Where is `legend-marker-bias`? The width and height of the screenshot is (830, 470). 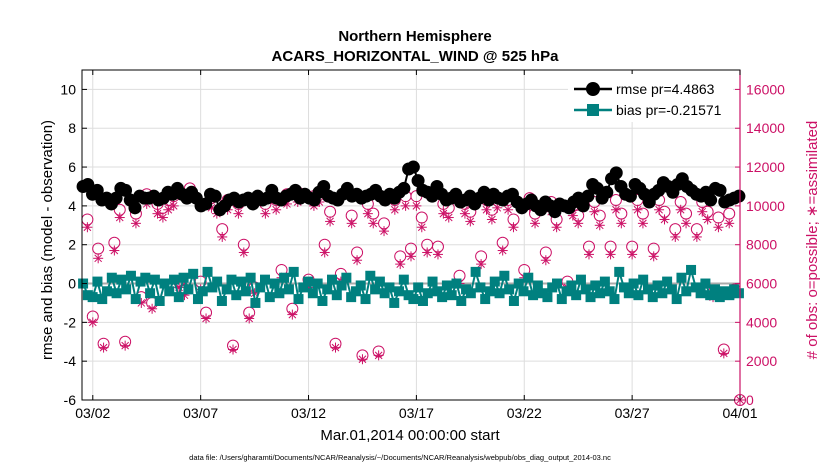 legend-marker-bias is located at coordinates (593, 110).